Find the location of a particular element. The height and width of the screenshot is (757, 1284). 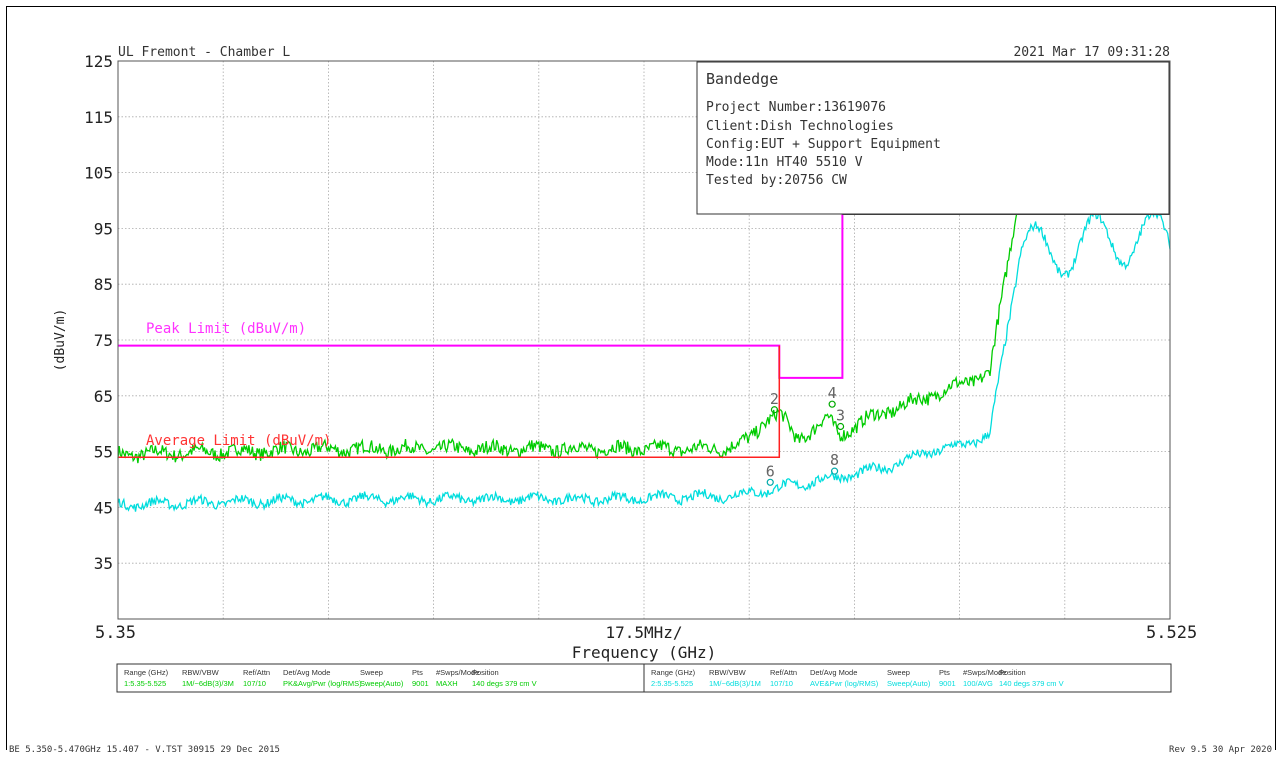

info-title: Bandedge is located at coordinates (742, 79).